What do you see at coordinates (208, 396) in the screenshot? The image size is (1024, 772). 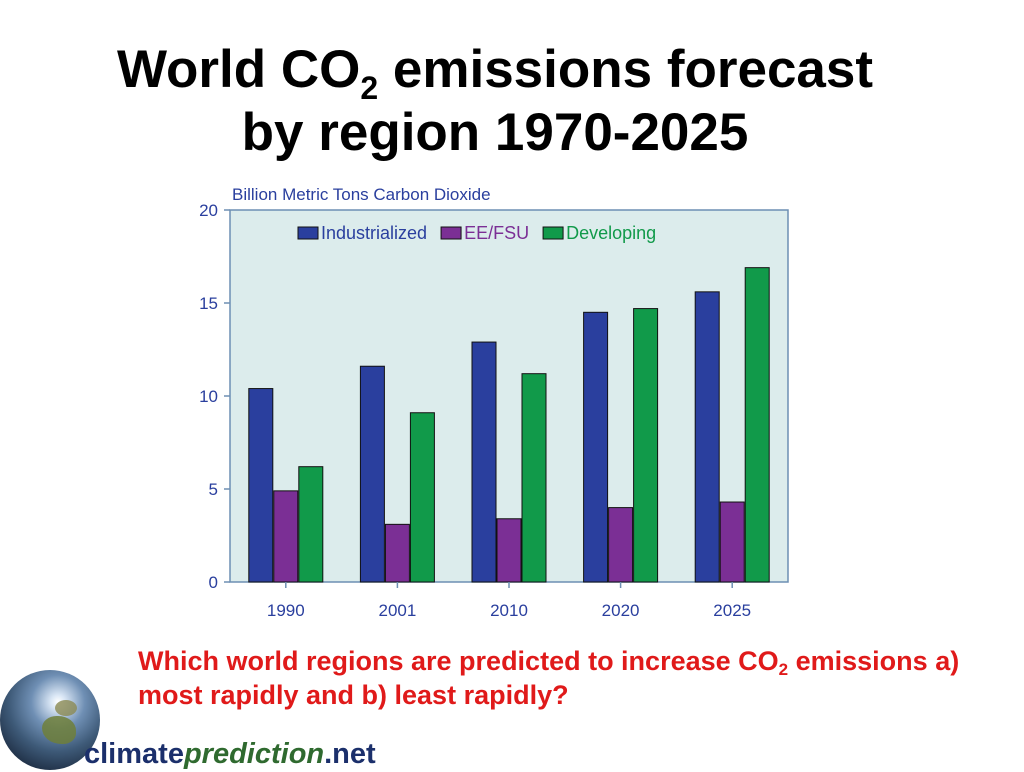 I see `y-tick-label: 10` at bounding box center [208, 396].